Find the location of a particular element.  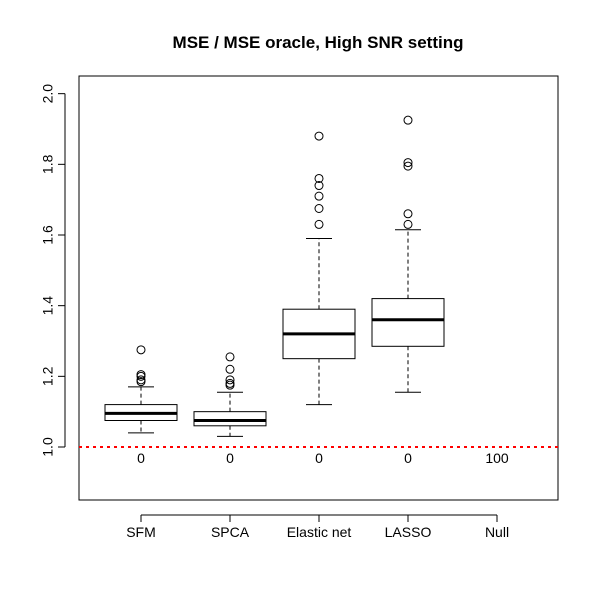

x-tick-label: SFM is located at coordinates (141, 532).